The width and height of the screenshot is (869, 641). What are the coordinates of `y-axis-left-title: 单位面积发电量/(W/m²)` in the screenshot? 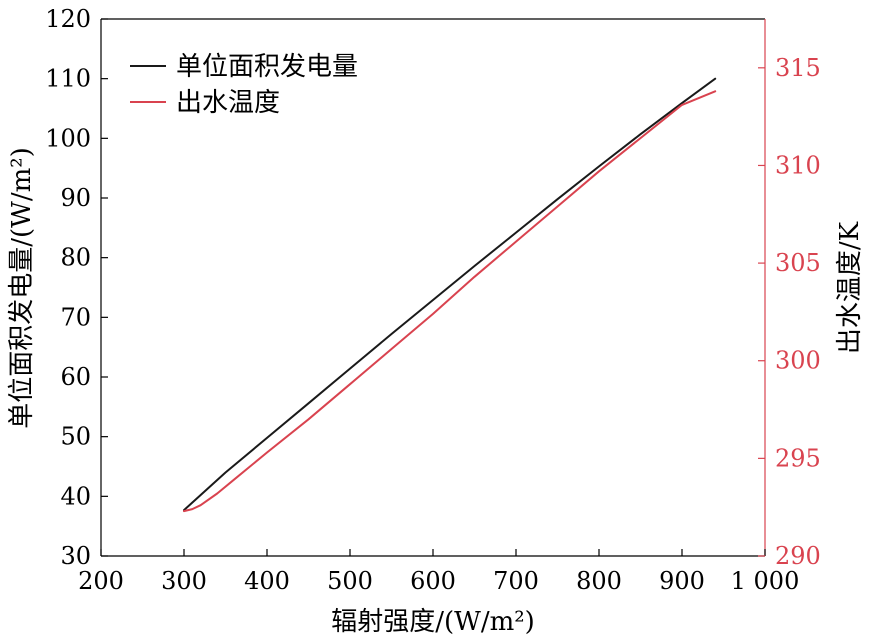 It's located at (22, 288).